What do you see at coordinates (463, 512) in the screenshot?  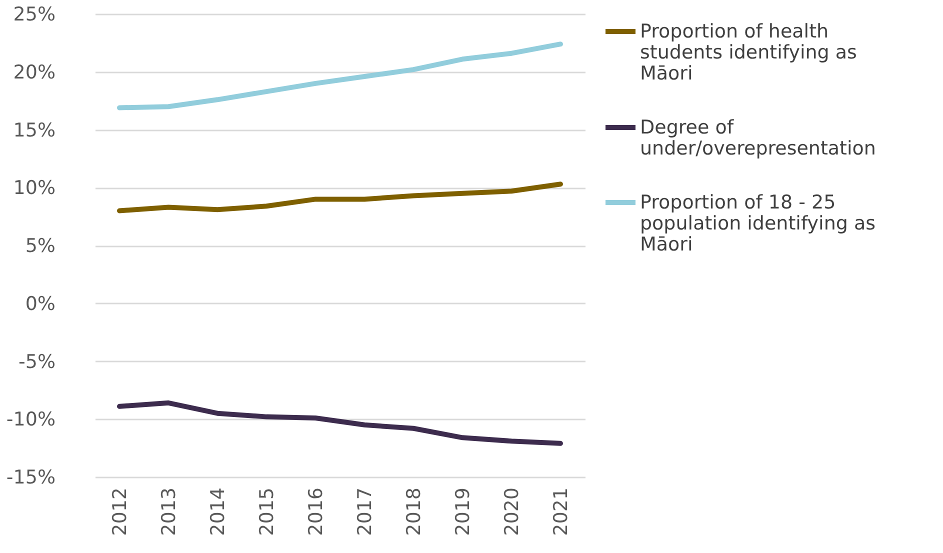 I see `x-tick-label: 2019` at bounding box center [463, 512].